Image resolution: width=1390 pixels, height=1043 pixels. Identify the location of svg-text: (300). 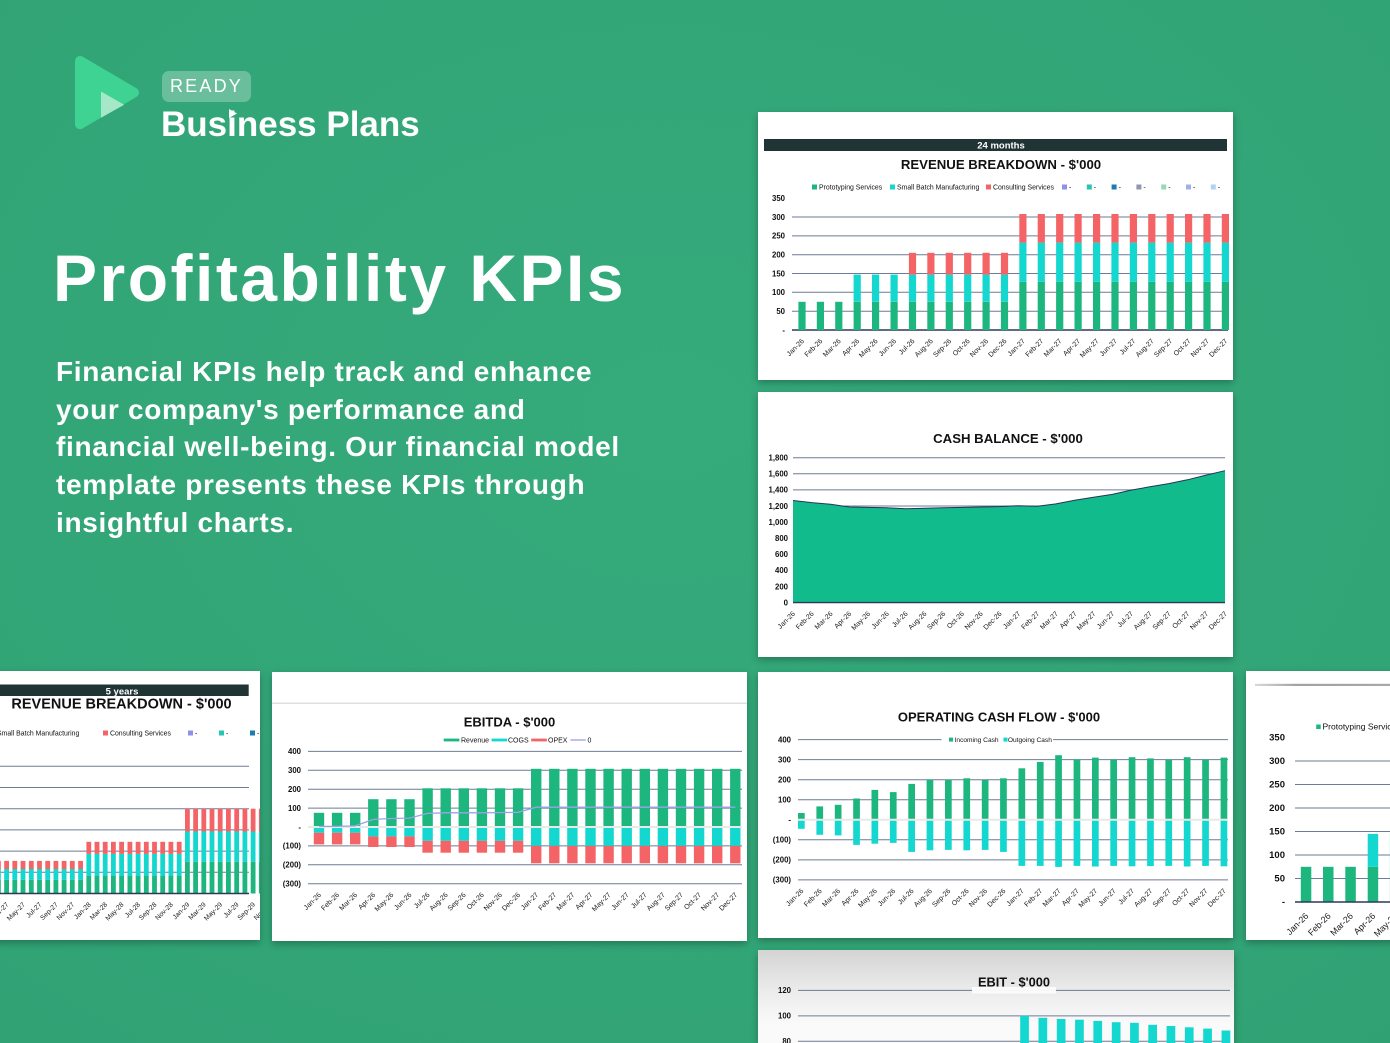
(782, 880).